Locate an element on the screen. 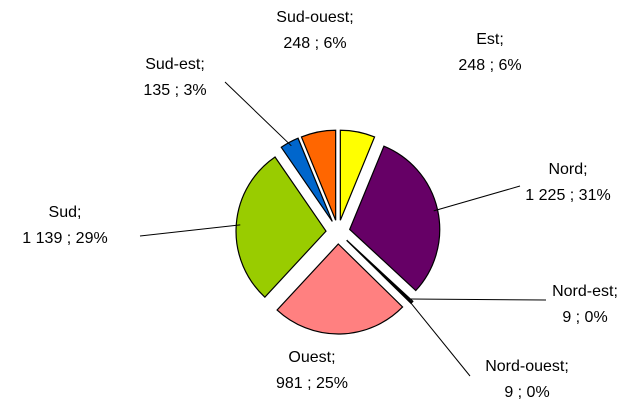 The image size is (634, 408). slice-label: Nord-est; is located at coordinates (585, 291).